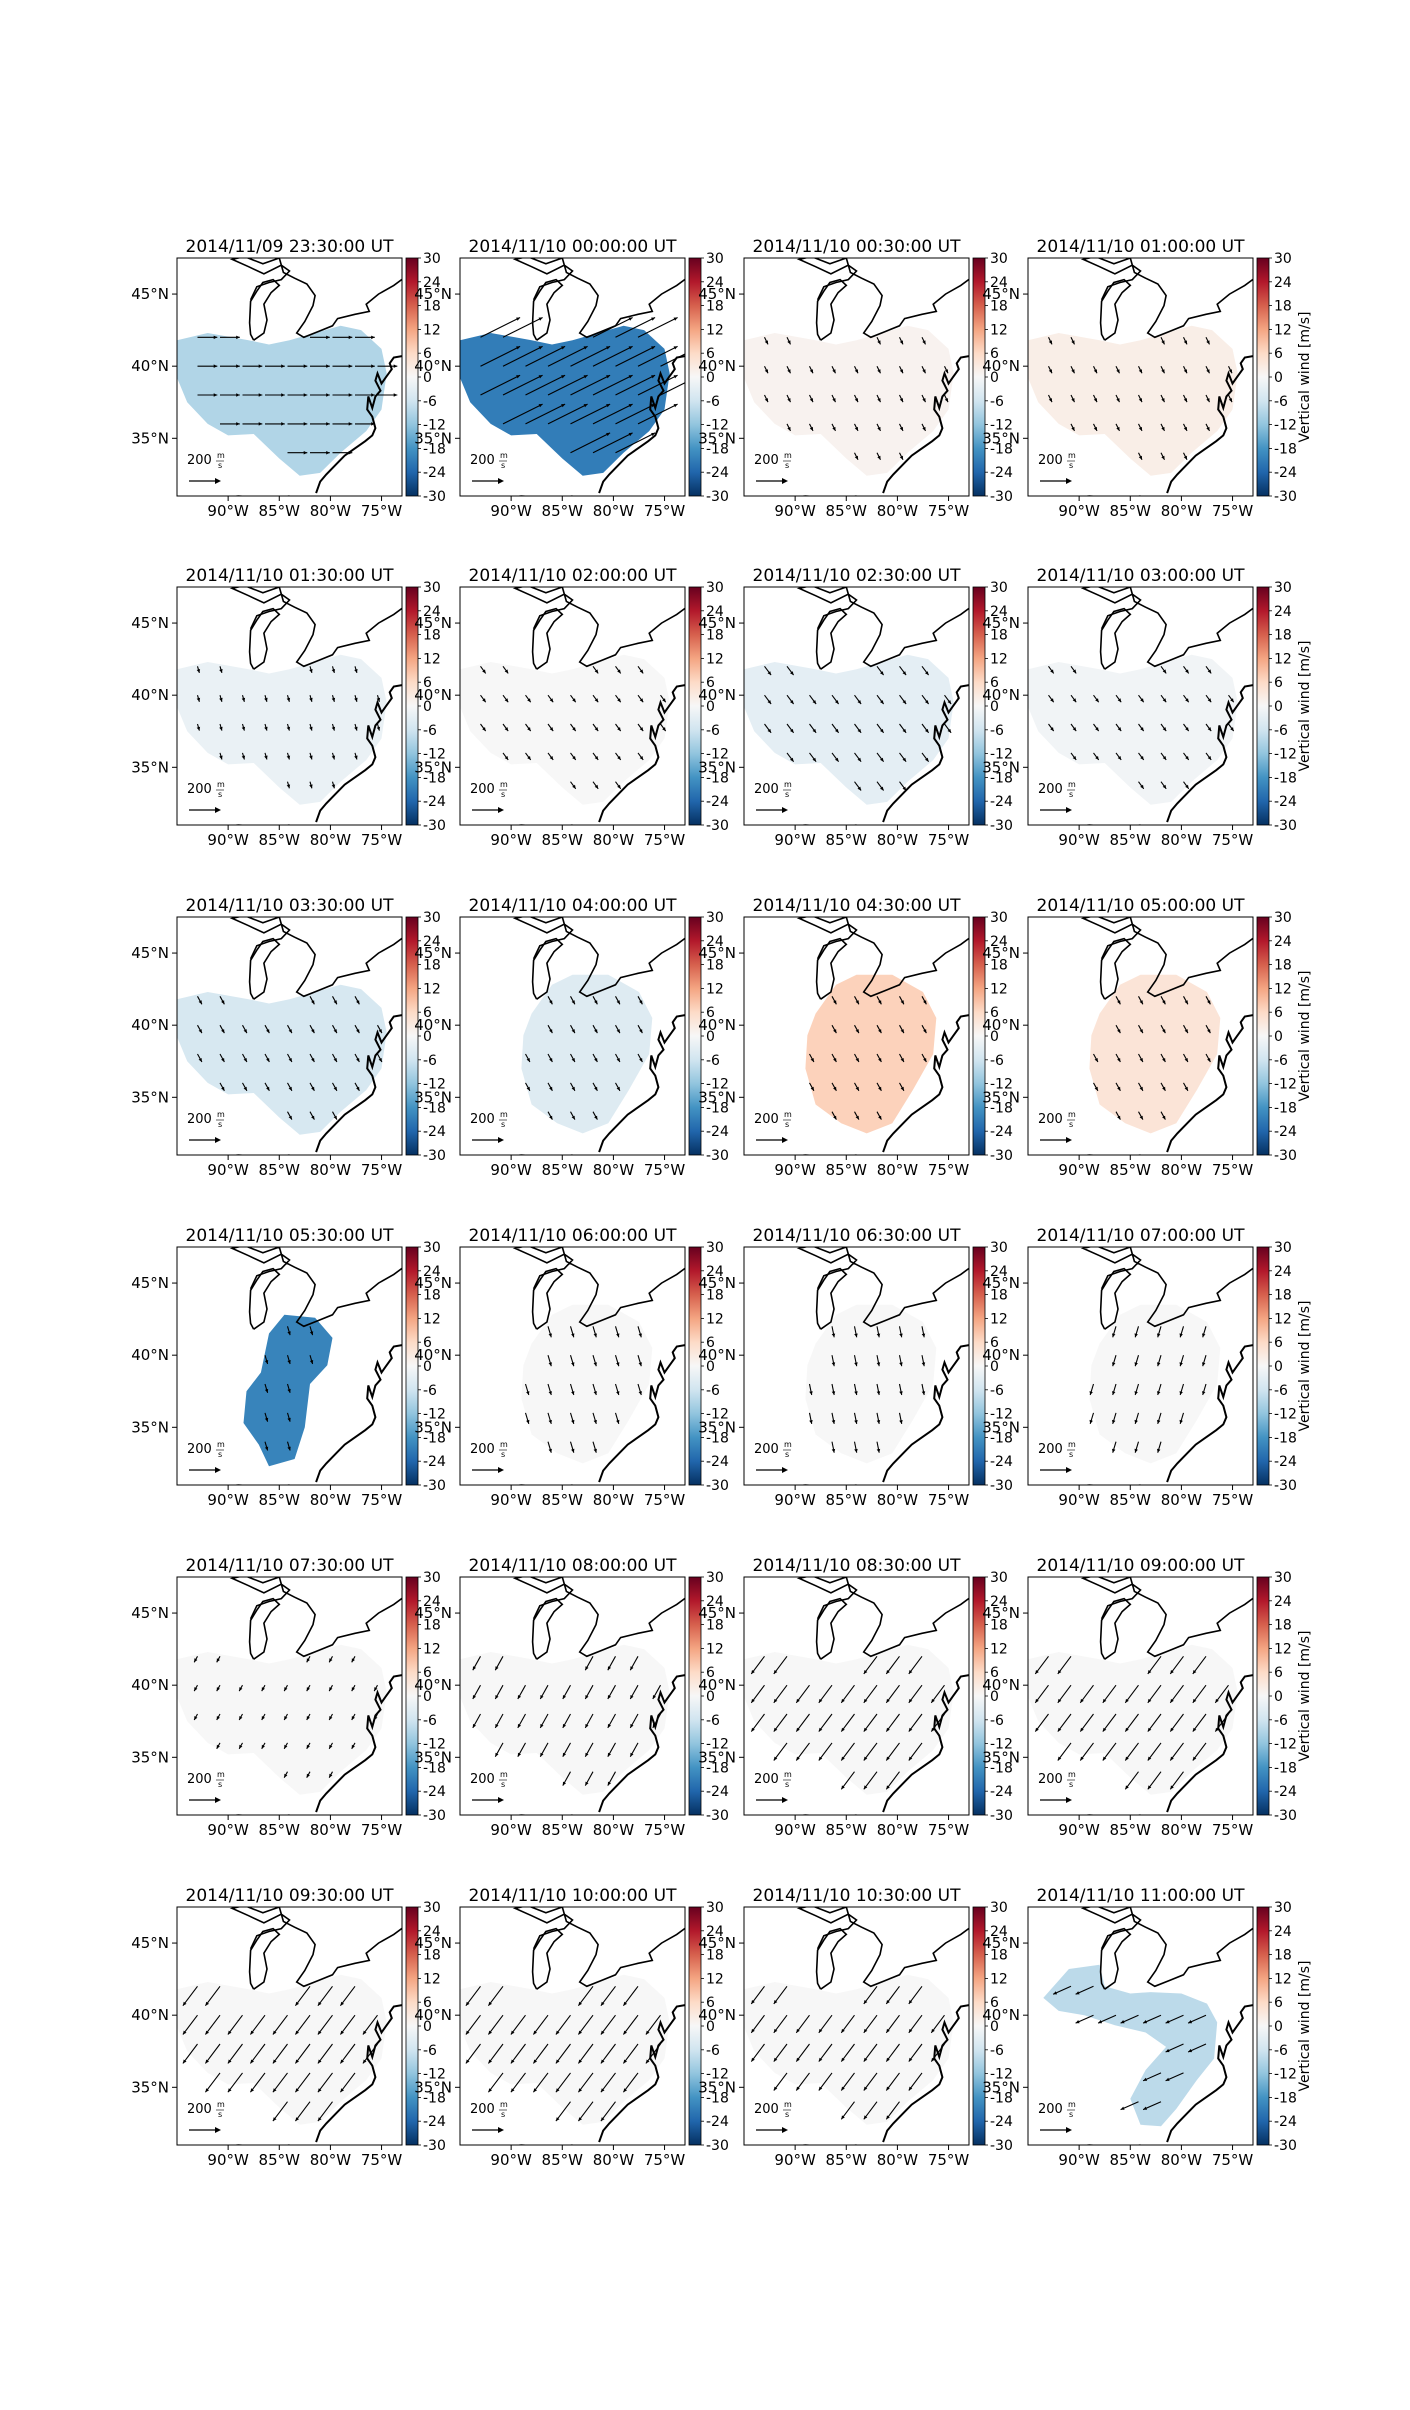 Image resolution: width=1410 pixels, height=2410 pixels. I want to click on colorbar-tick-label: -24, so click(434, 1792).